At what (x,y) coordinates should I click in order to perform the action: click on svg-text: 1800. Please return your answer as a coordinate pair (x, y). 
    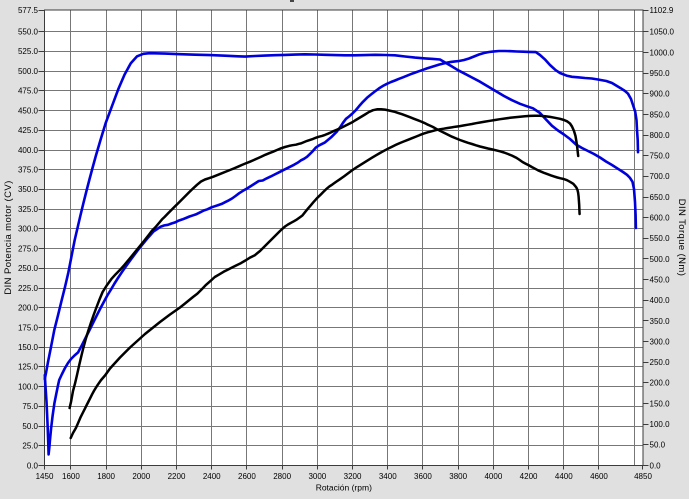
    Looking at the image, I should click on (106, 476).